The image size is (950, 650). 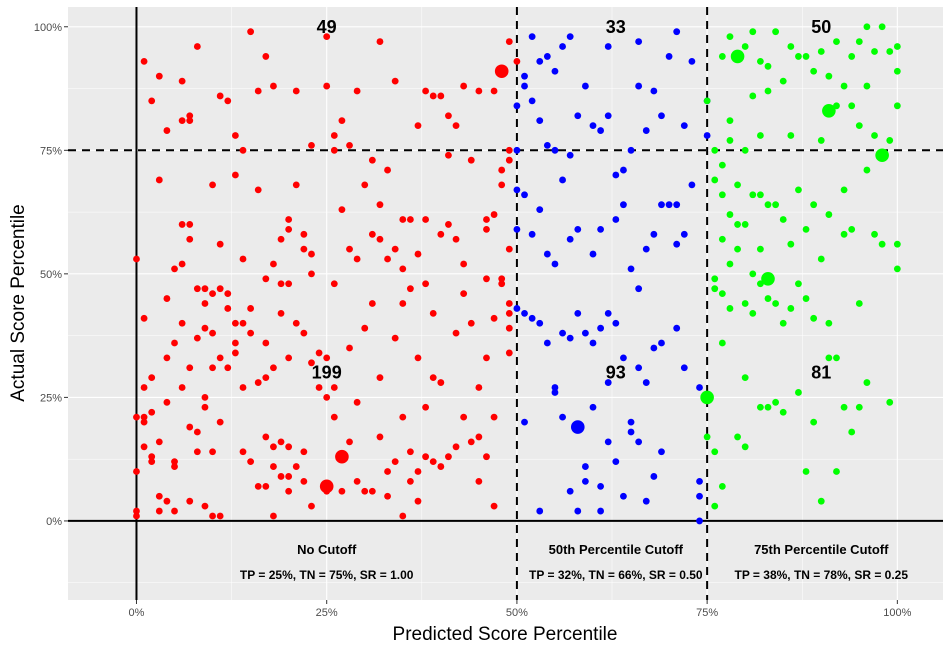 I want to click on region-stats: TP = 38%, TN = 78%, SR = 0.25, so click(x=821, y=575).